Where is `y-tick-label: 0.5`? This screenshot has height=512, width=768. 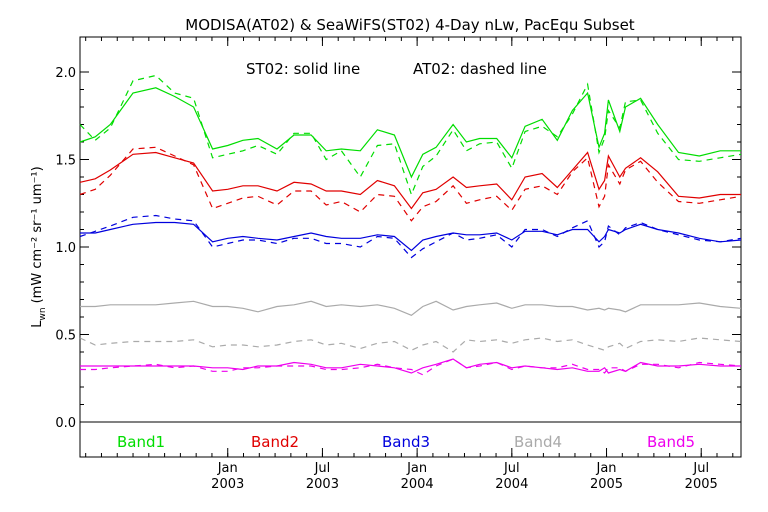 y-tick-label: 0.5 is located at coordinates (65, 336).